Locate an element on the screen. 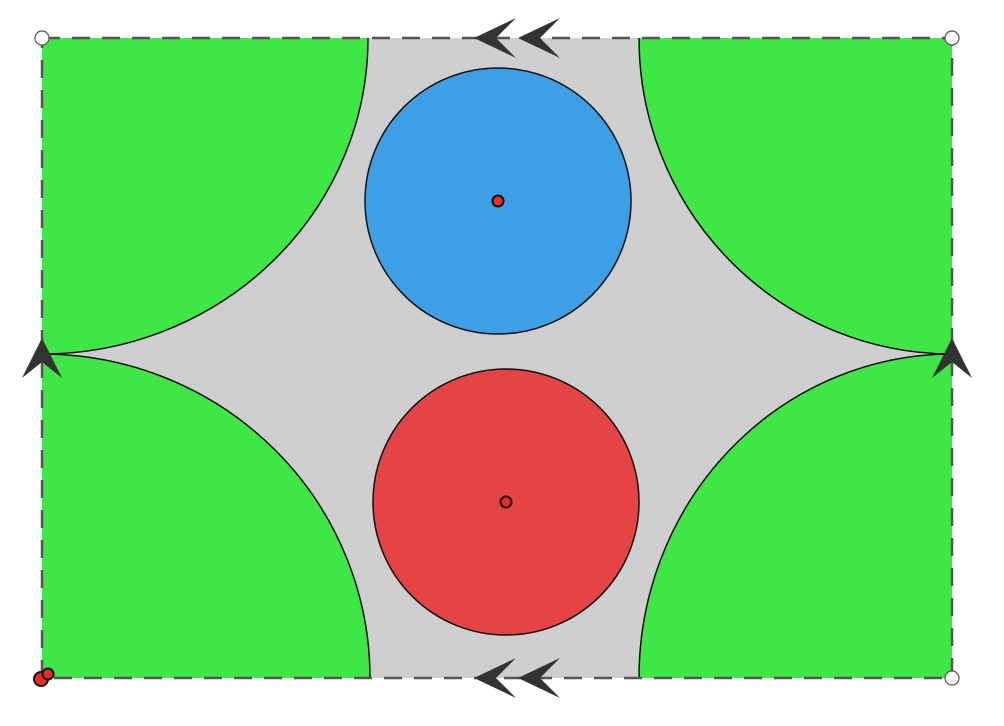  corner-point-bottom-left-b is located at coordinates (48, 674).